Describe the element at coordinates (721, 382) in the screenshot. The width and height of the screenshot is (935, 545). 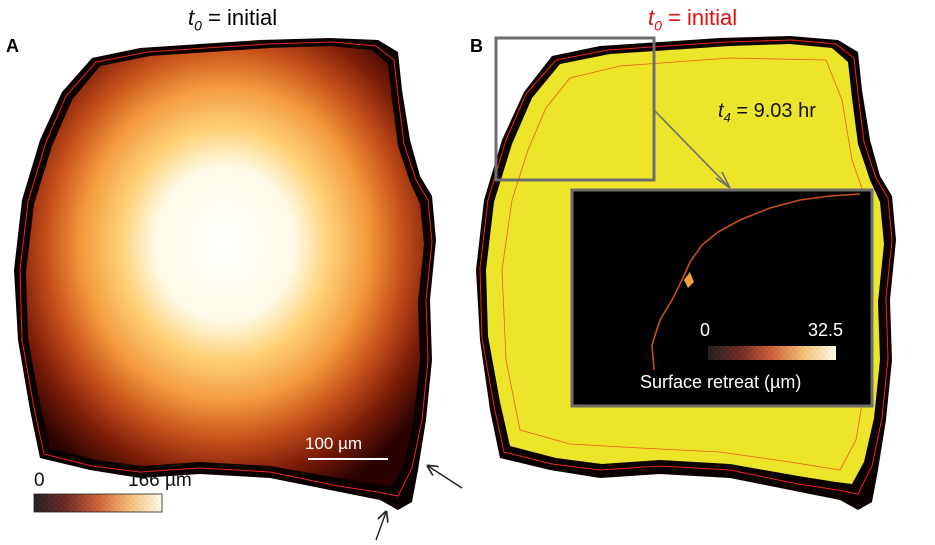
I see `inset-caption: Surface retreat (µm)` at that location.